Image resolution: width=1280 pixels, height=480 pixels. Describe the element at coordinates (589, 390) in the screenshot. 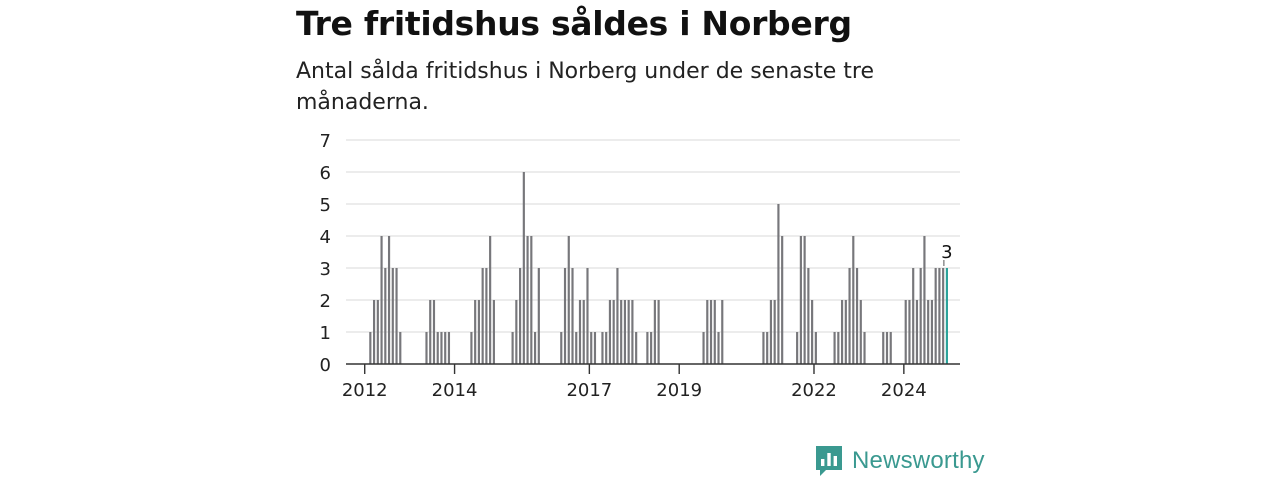

I see `x-tick-label: 2017` at that location.